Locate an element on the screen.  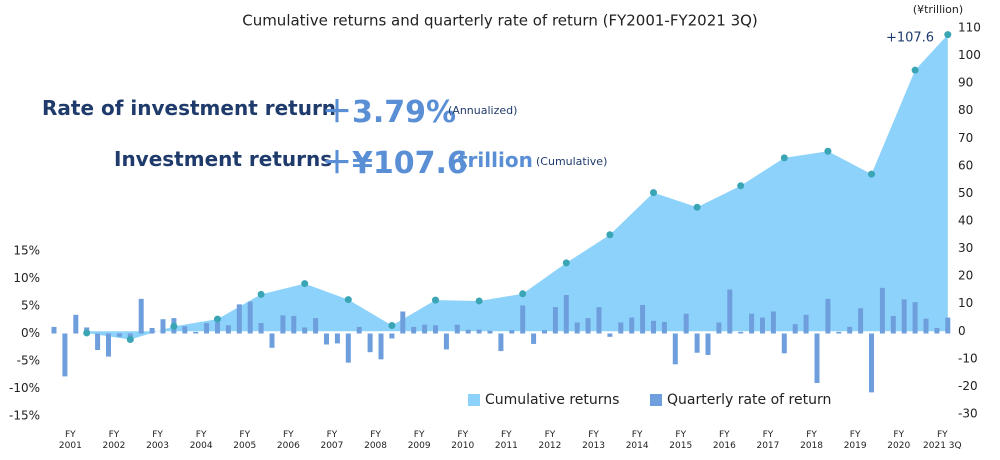
legend-swatch is located at coordinates (656, 400).